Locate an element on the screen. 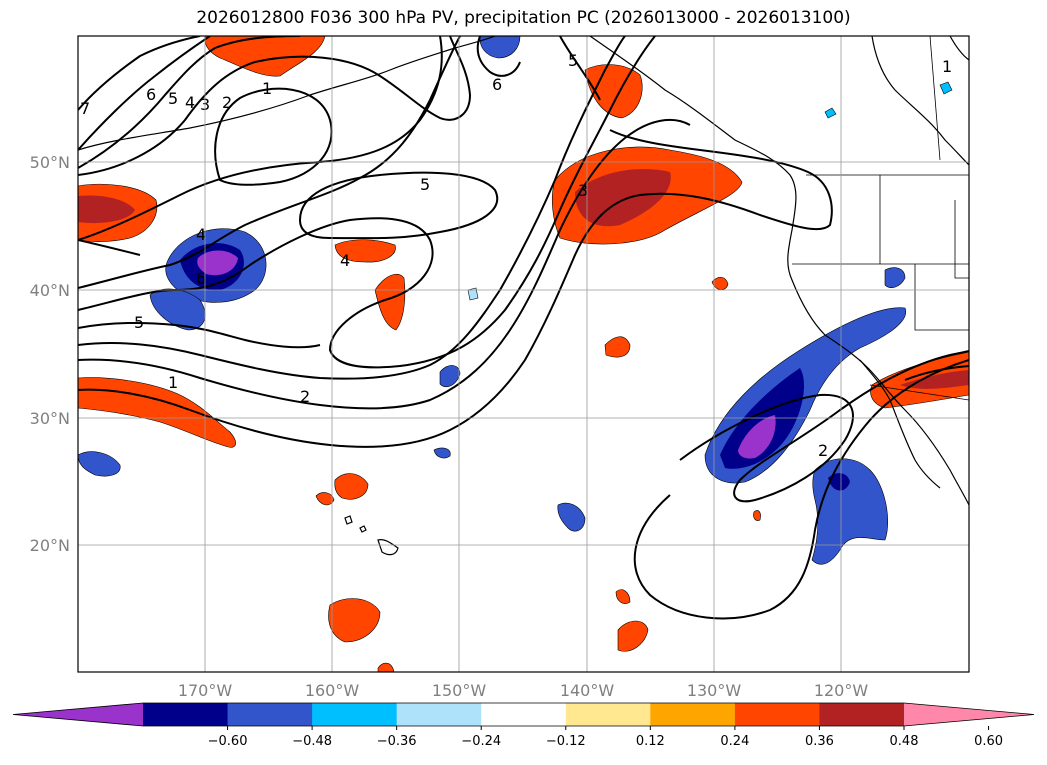 The height and width of the screenshot is (765, 1047). colorbar-tick-label: −0.60 is located at coordinates (228, 741).